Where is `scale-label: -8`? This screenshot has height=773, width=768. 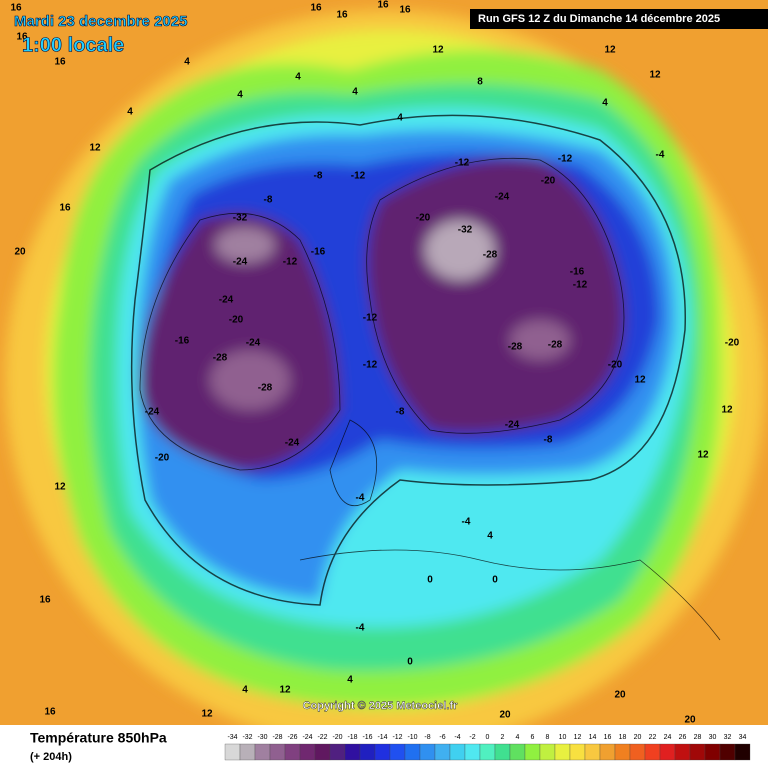
scale-label: -8 is located at coordinates (427, 737).